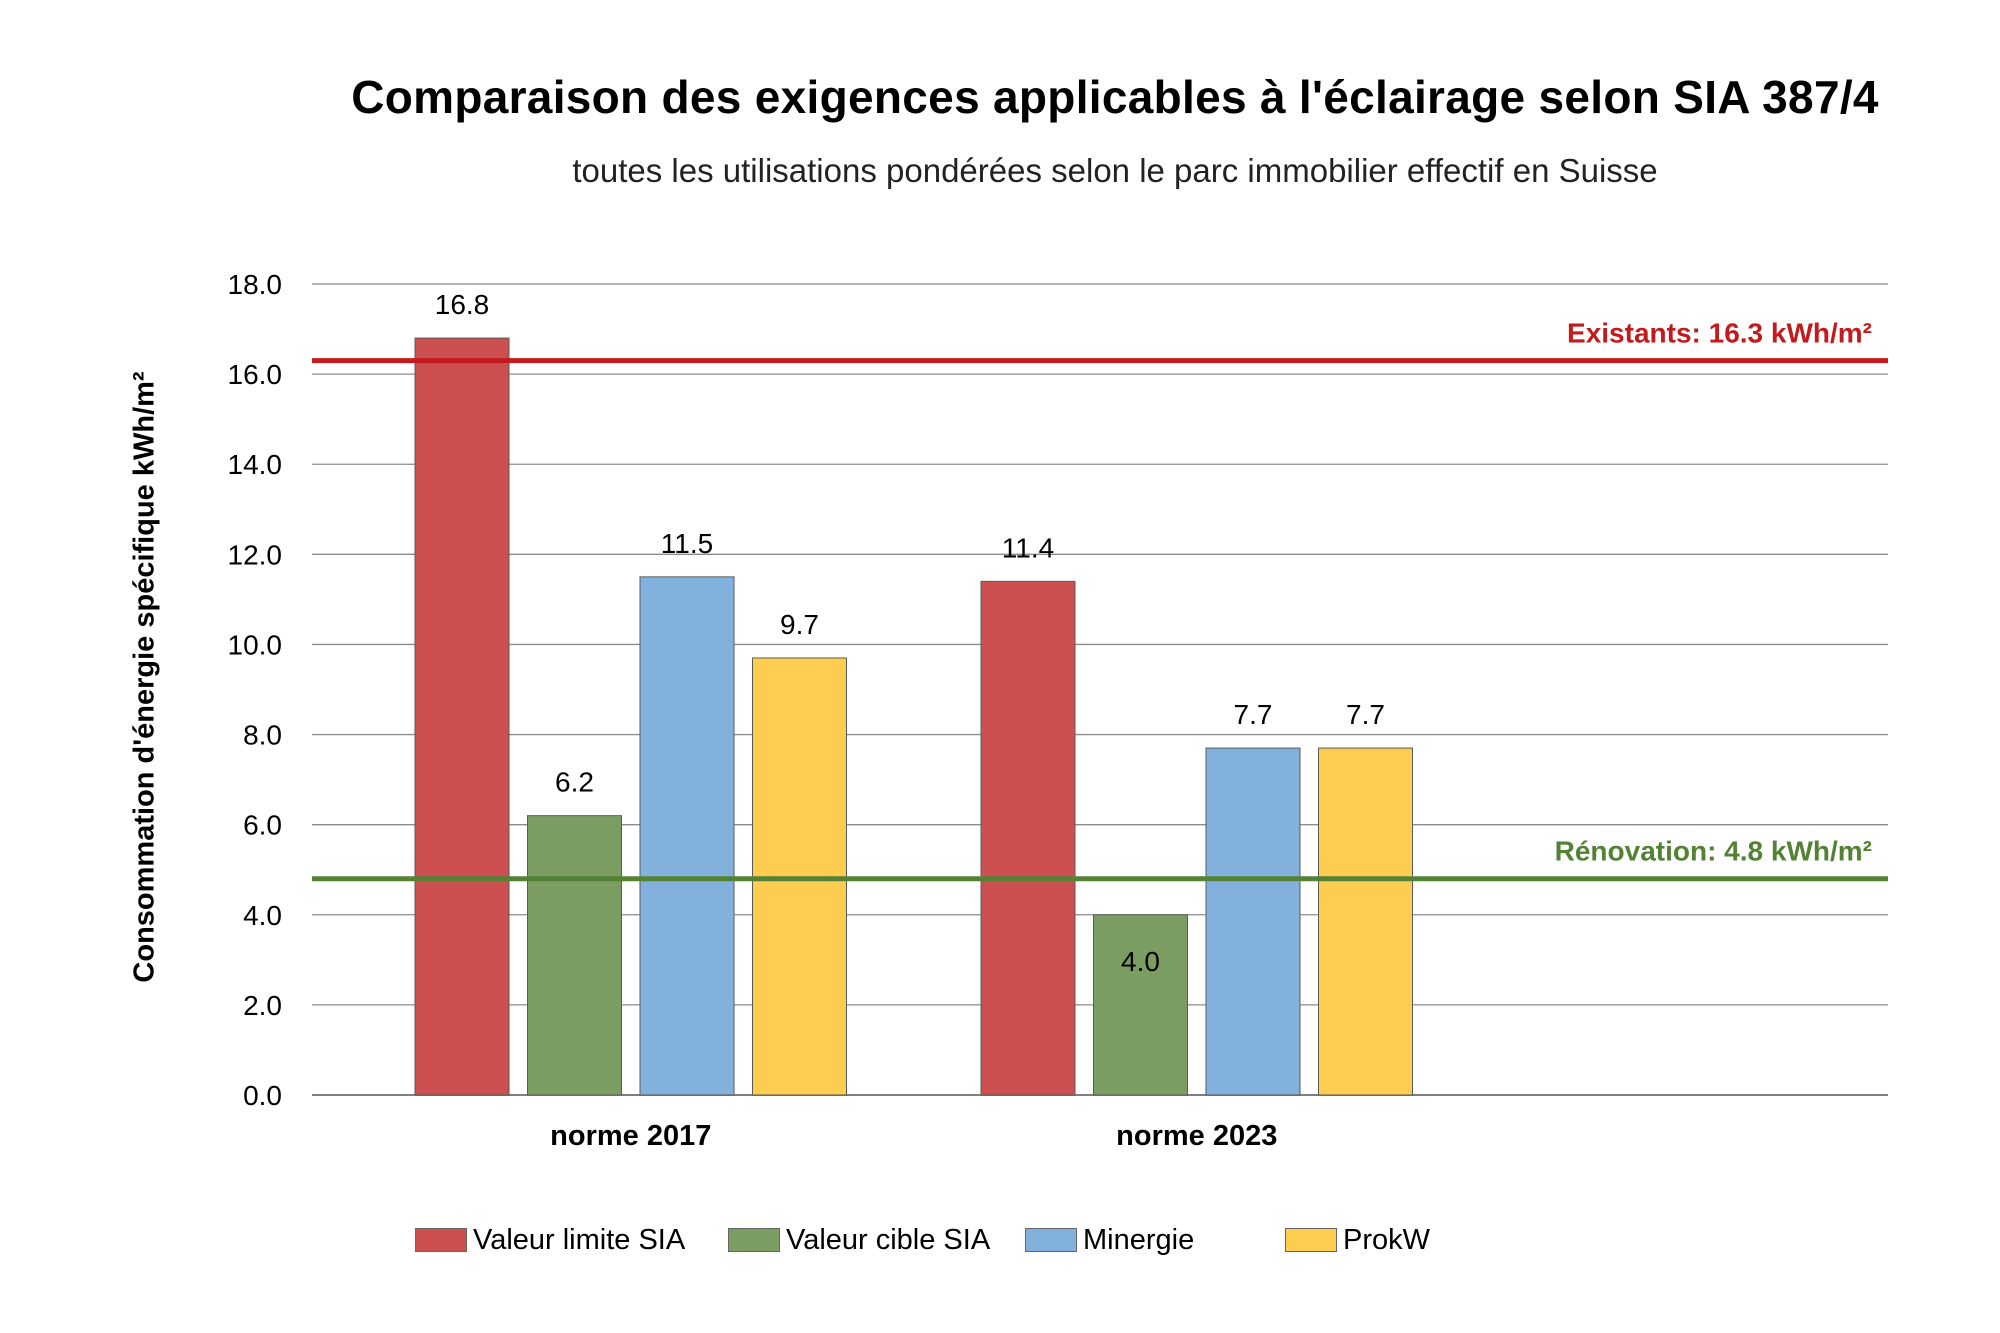 The image size is (2000, 1333). I want to click on y-tick-label: 4.0, so click(262, 915).